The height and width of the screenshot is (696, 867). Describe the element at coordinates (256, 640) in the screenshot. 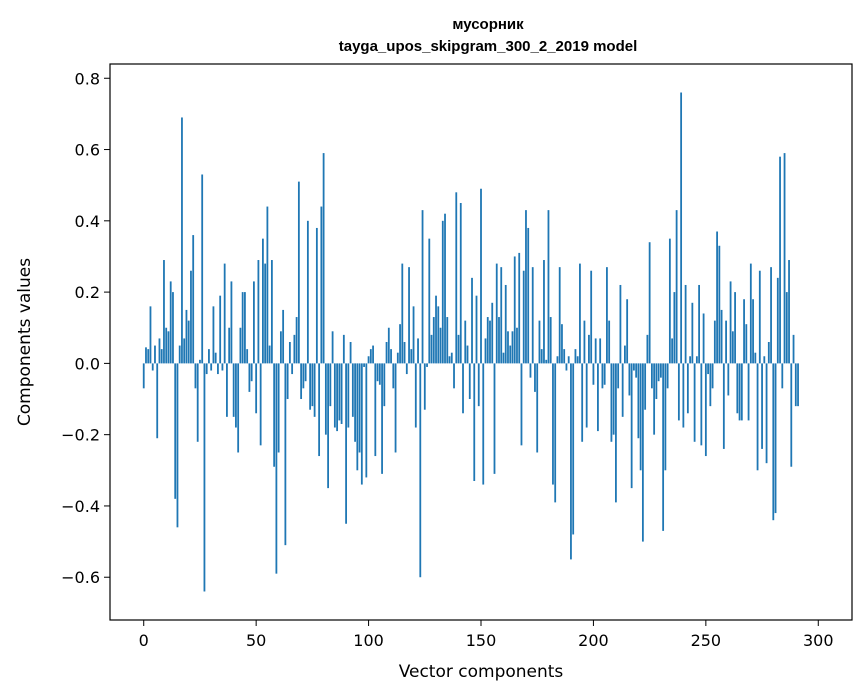

I see `x-tick-label: 50` at that location.